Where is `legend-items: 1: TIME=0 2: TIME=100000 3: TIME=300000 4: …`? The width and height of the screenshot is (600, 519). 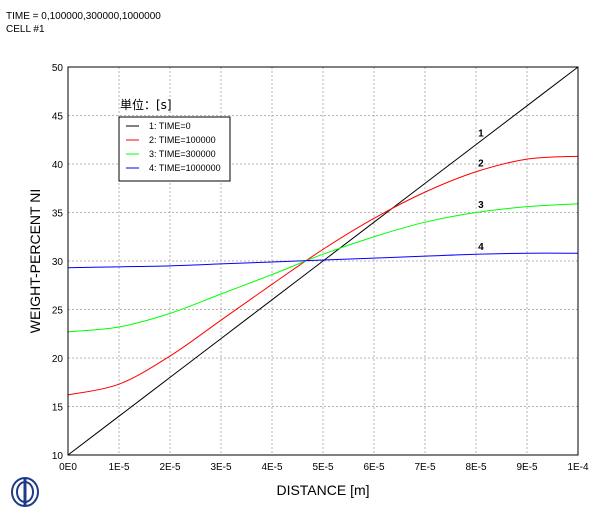 legend-items: 1: TIME=0 2: TIME=100000 3: TIME=300000 4: … is located at coordinates (173, 147).